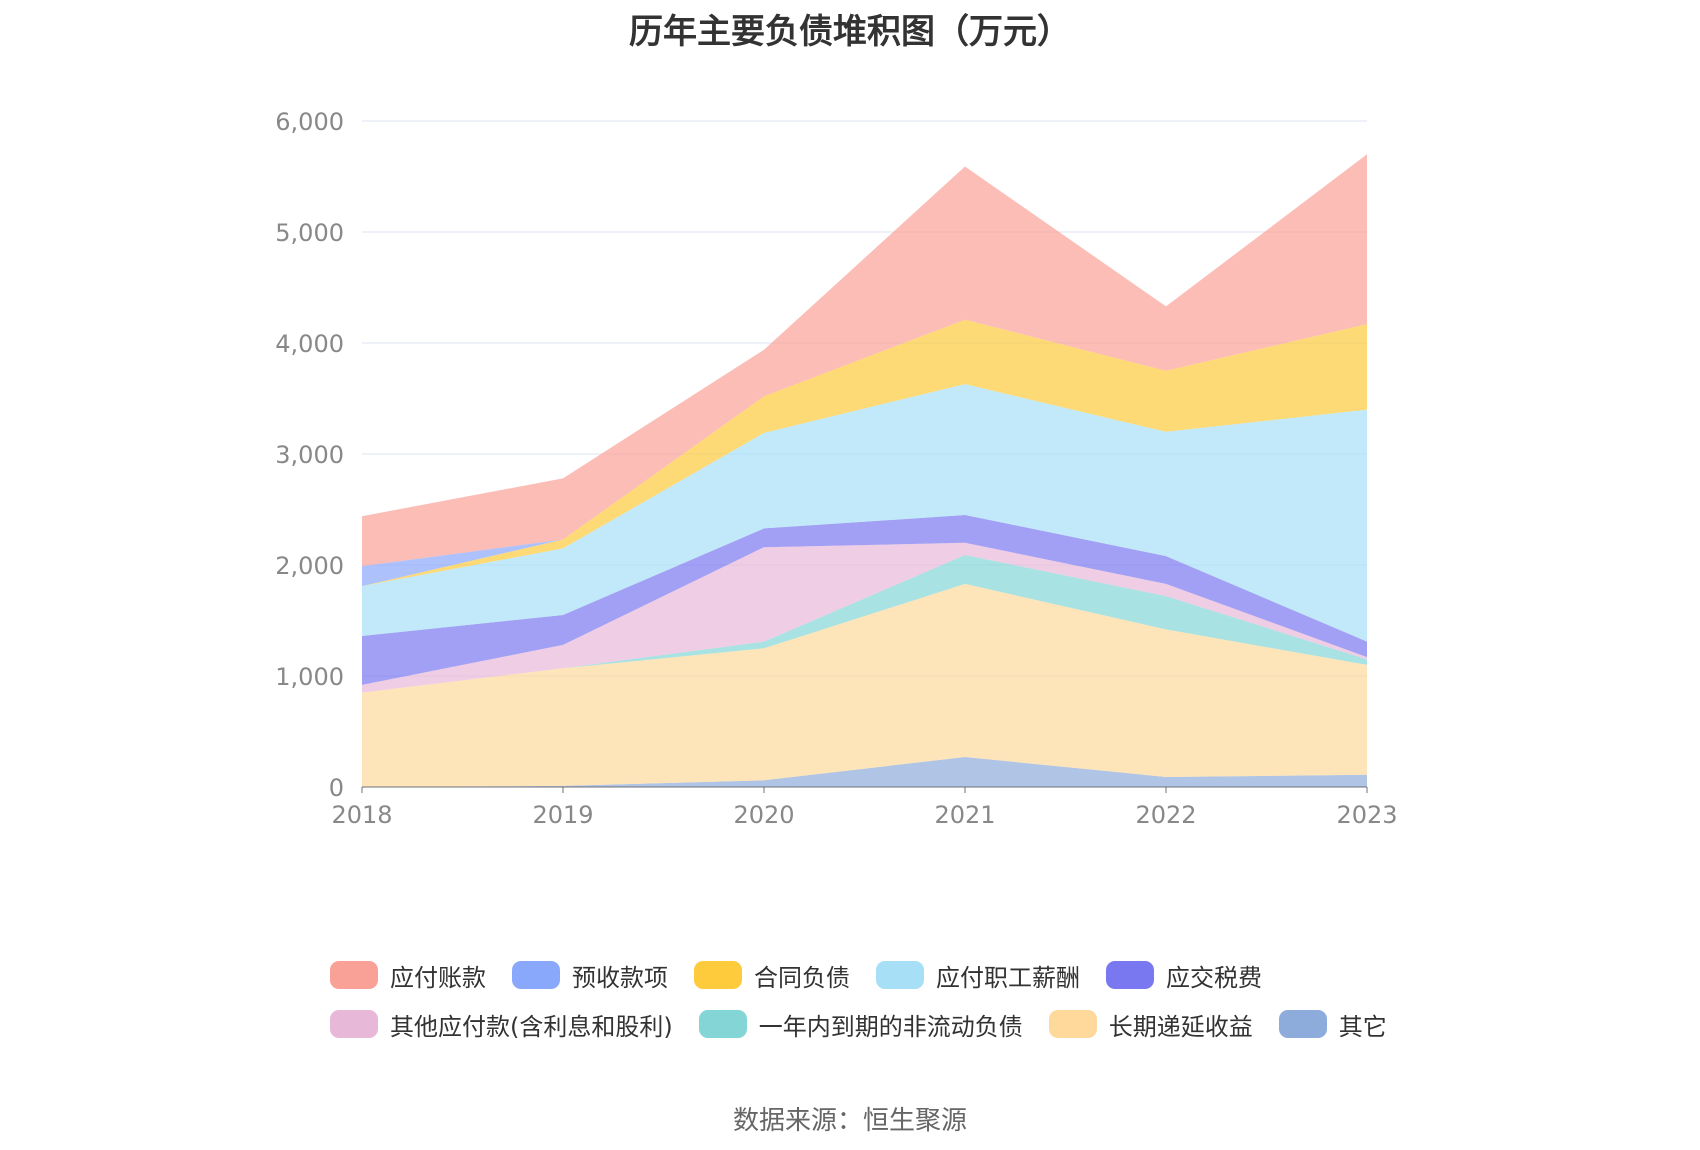 This screenshot has height=1150, width=1700. I want to click on legend-item: 合同负债, so click(772, 975).